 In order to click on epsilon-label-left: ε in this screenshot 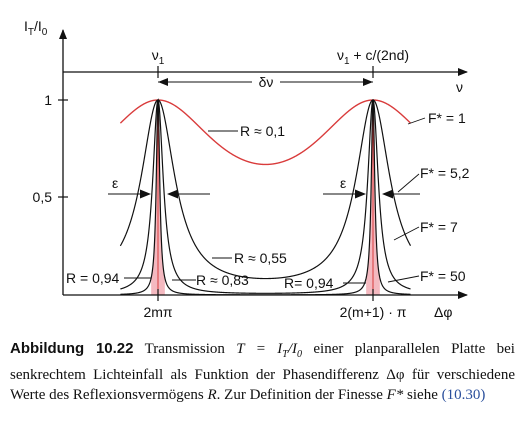, I will do `click(115, 183)`.